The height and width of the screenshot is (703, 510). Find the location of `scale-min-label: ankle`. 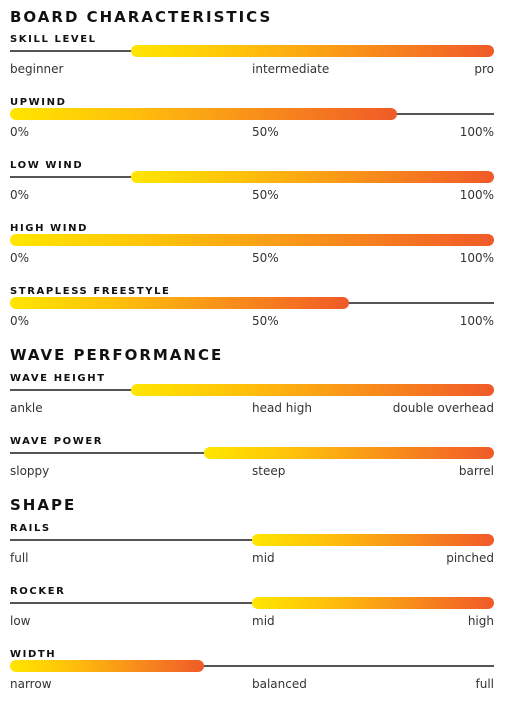

scale-min-label: ankle is located at coordinates (26, 408).